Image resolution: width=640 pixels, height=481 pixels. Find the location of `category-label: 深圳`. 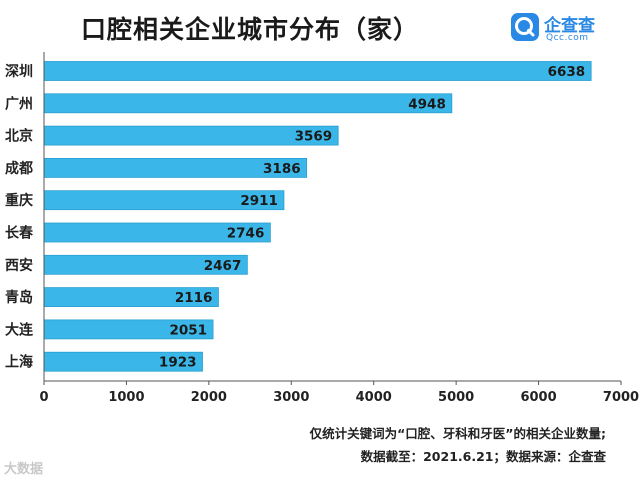

category-label: 深圳 is located at coordinates (19, 71).